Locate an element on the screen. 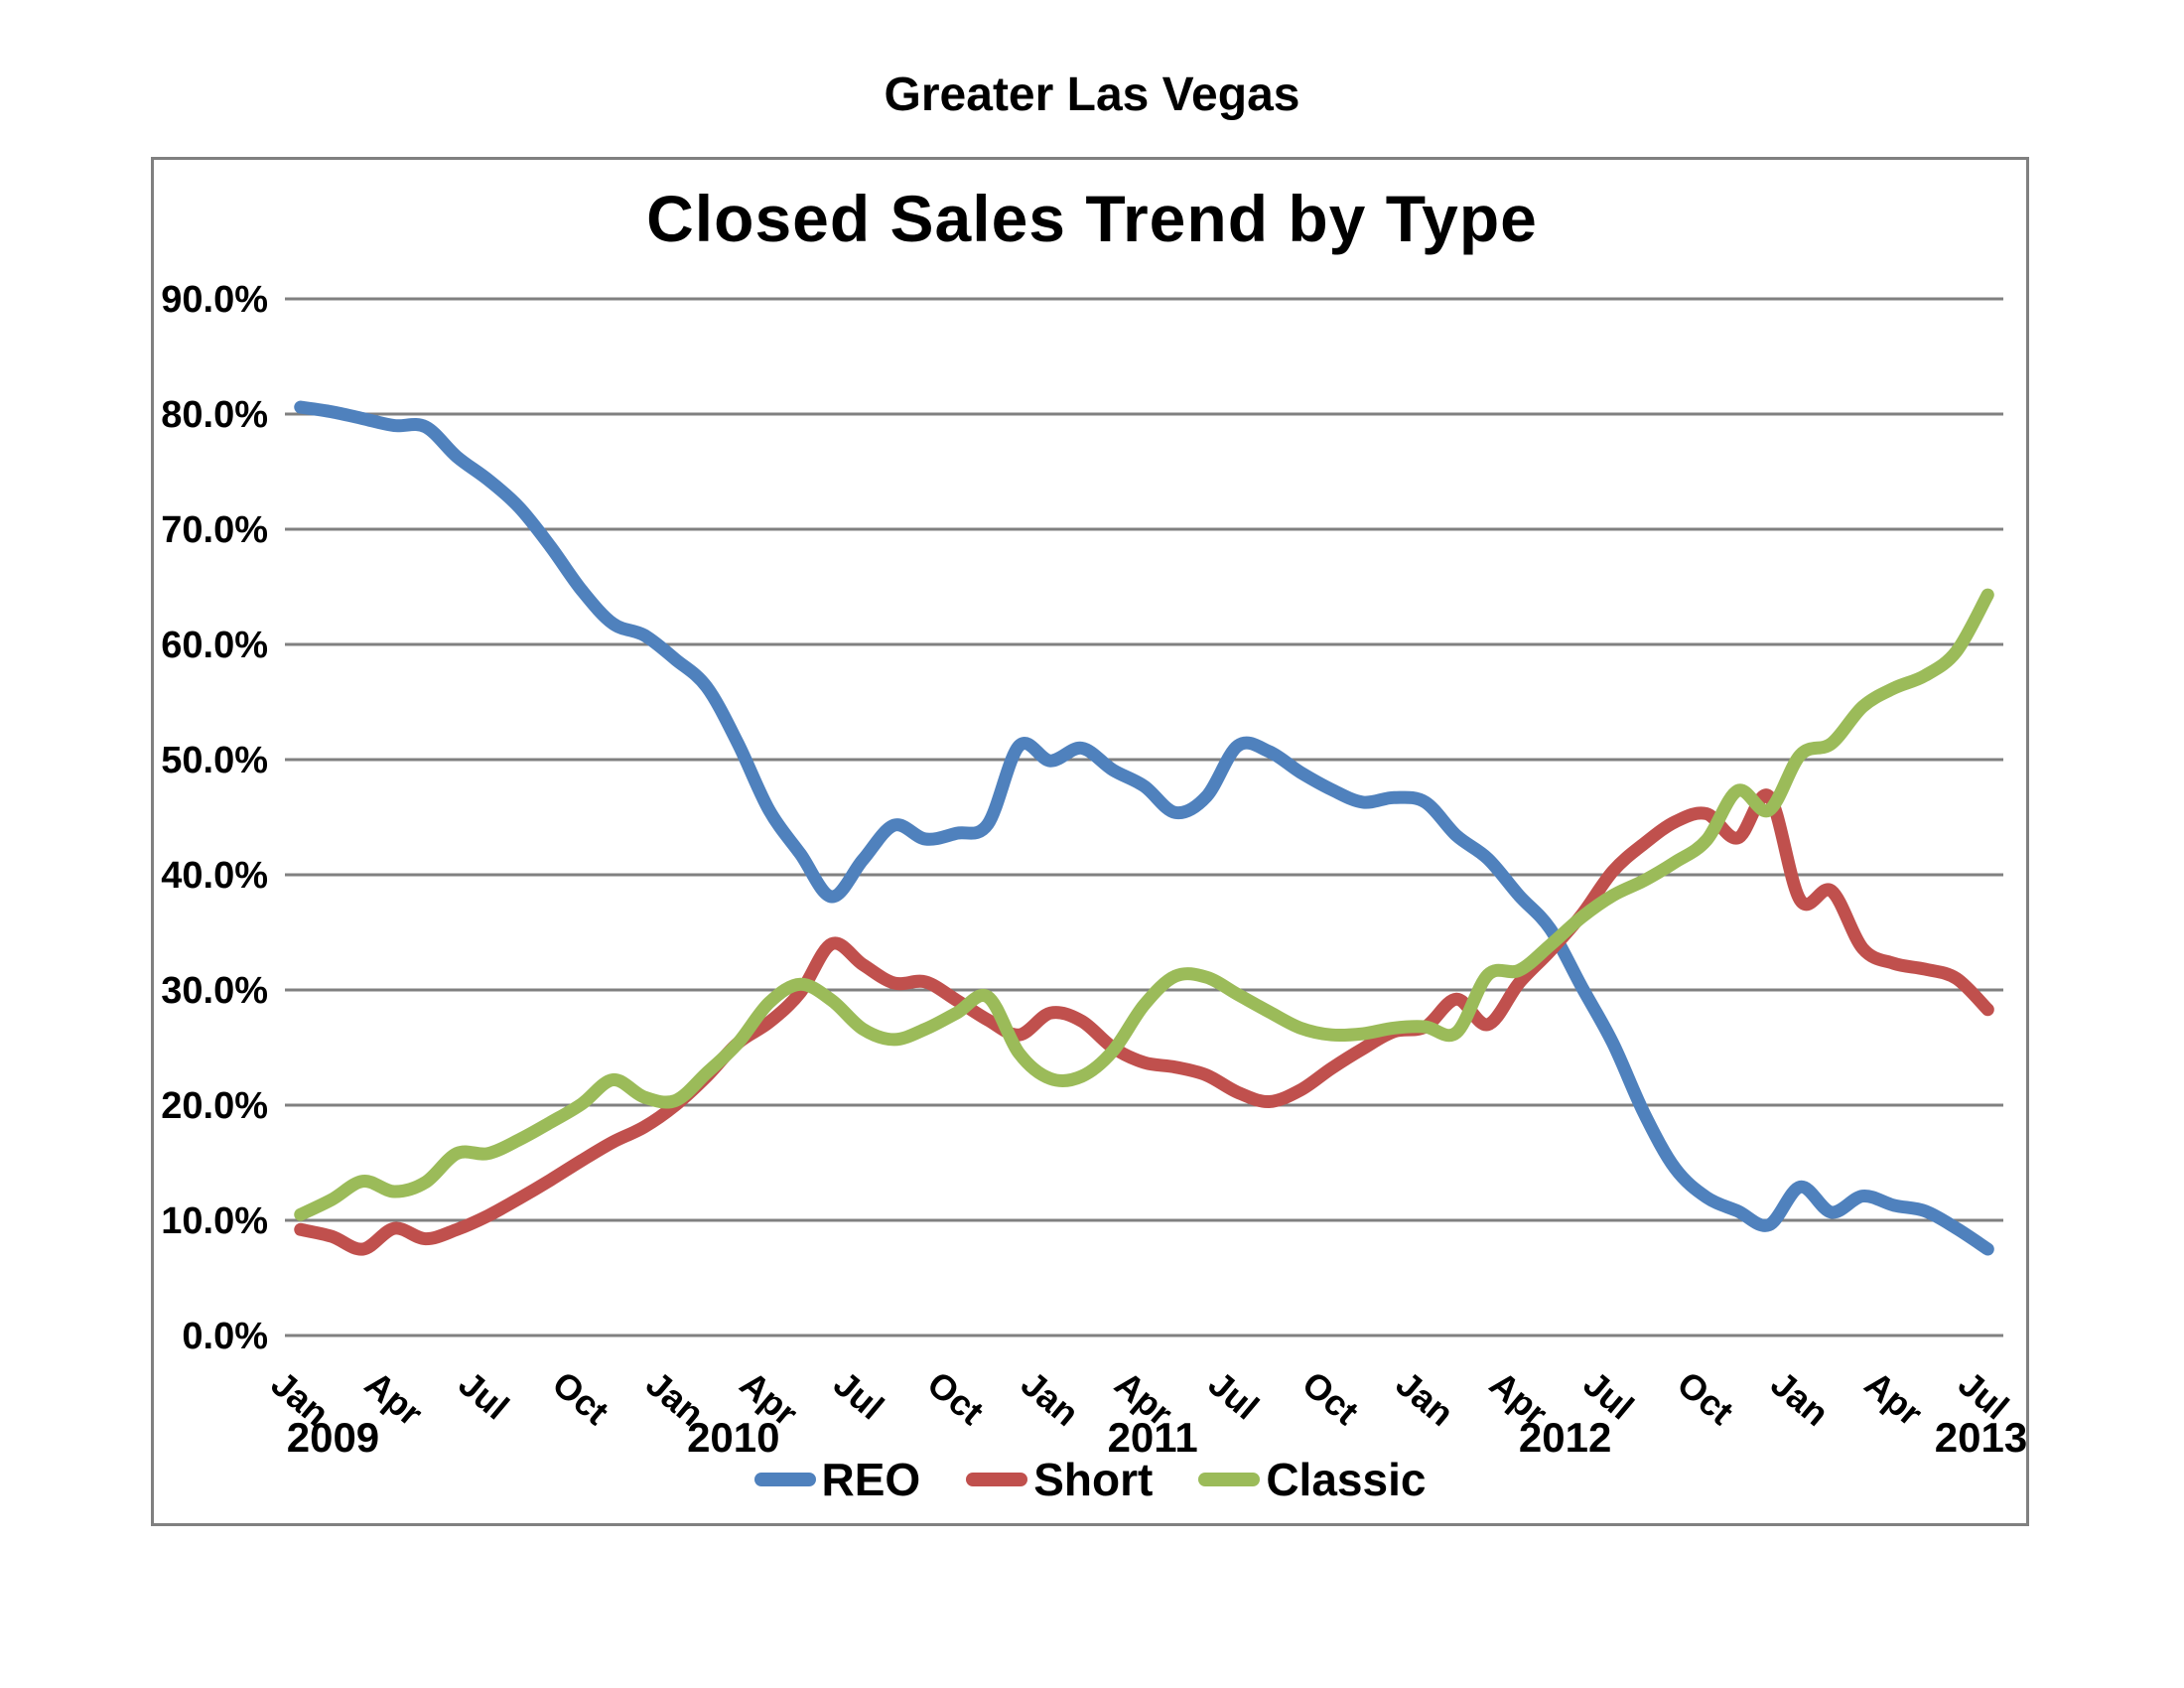 The width and height of the screenshot is (2184, 1688). chart-title: Closed Sales Trend by Type is located at coordinates (1092, 218).